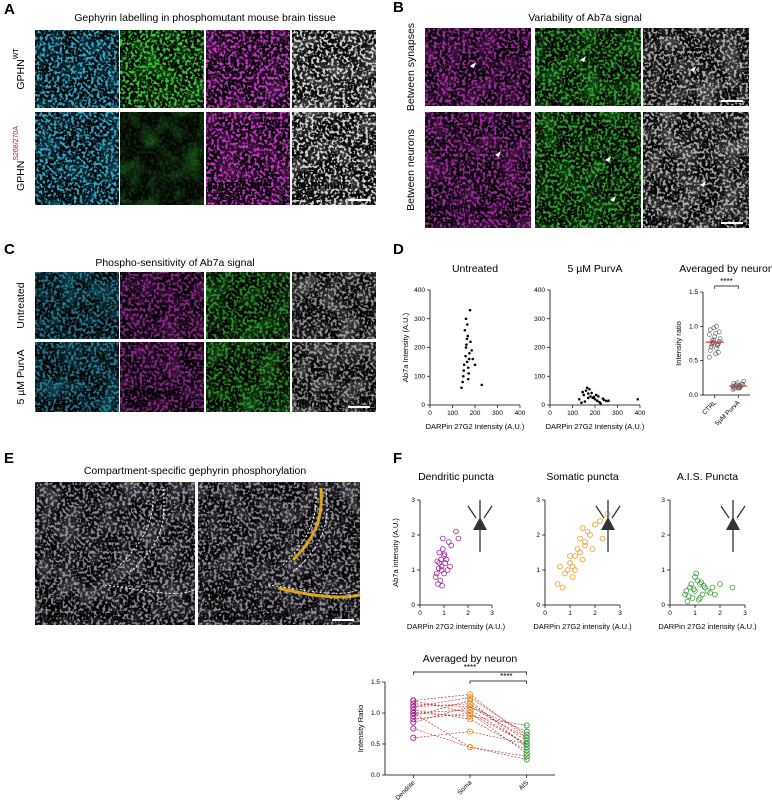  I want to click on chart-title: Somatic puncta, so click(582, 477).